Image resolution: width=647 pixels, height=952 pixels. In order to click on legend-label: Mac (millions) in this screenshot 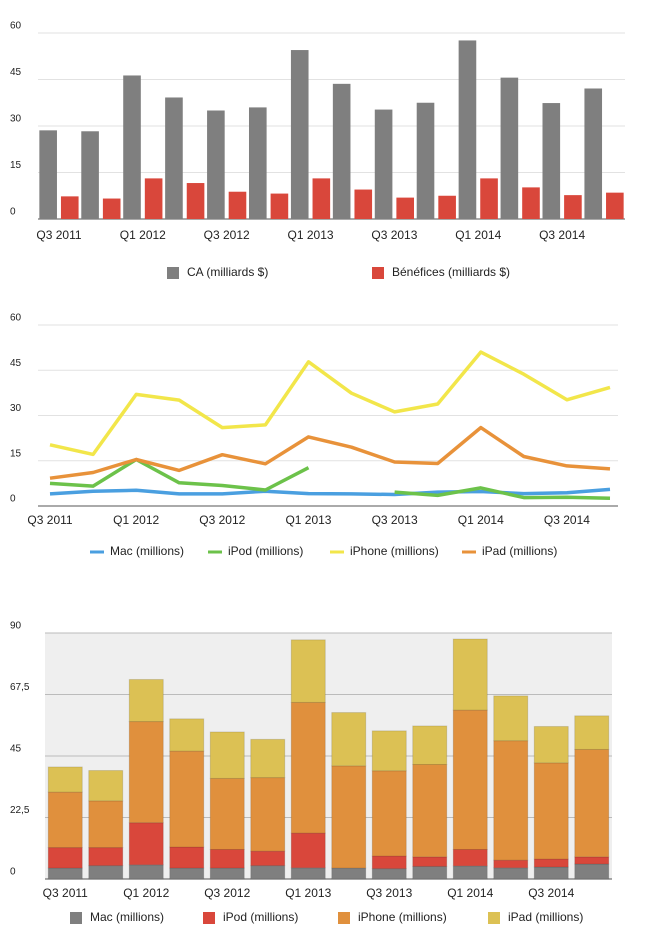, I will do `click(127, 917)`.